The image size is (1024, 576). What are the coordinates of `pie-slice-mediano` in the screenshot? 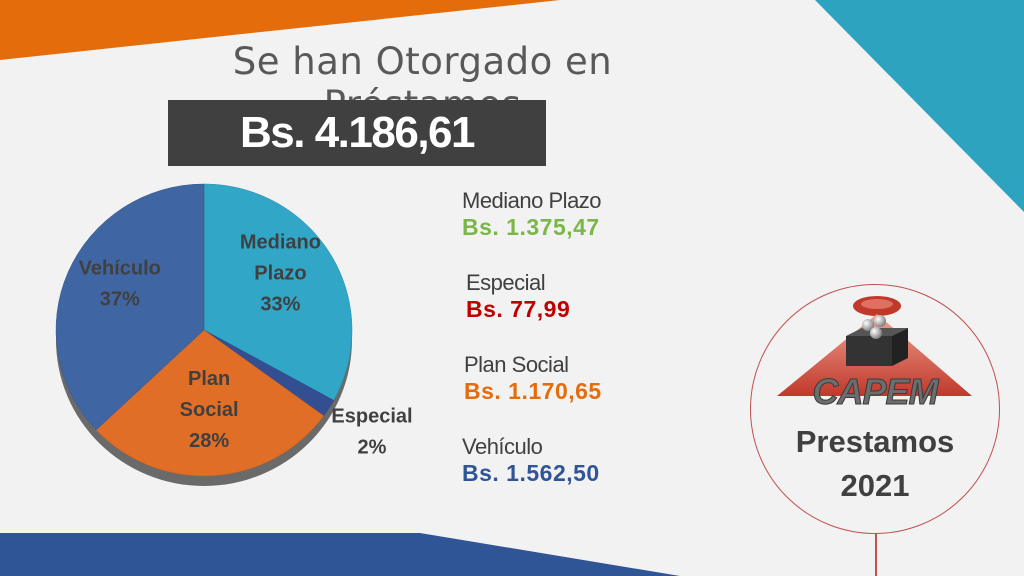 It's located at (278, 292).